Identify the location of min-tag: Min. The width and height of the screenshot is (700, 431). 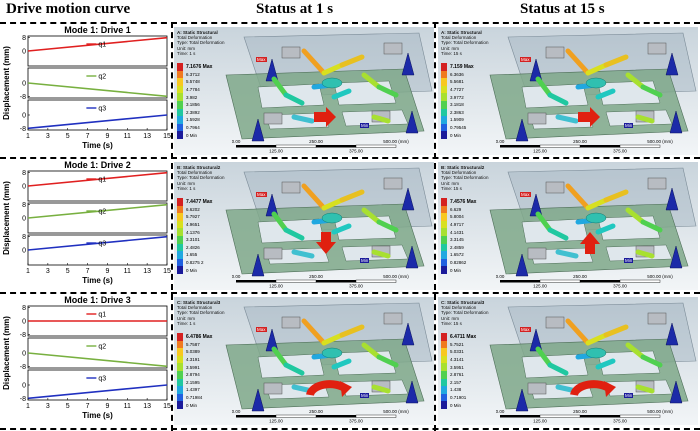
(365, 395).